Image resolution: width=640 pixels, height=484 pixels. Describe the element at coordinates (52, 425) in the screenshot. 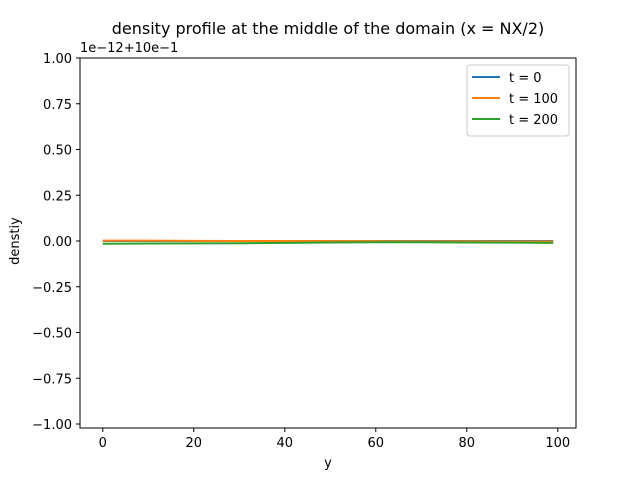

I see `y-tick-label: −1.00` at that location.